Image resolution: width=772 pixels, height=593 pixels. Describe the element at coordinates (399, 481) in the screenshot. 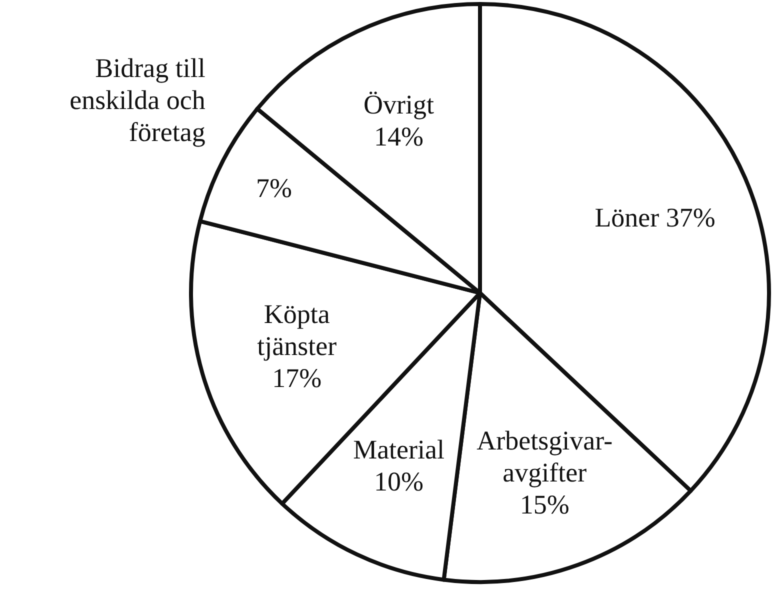

I see `data-label: 10%` at that location.